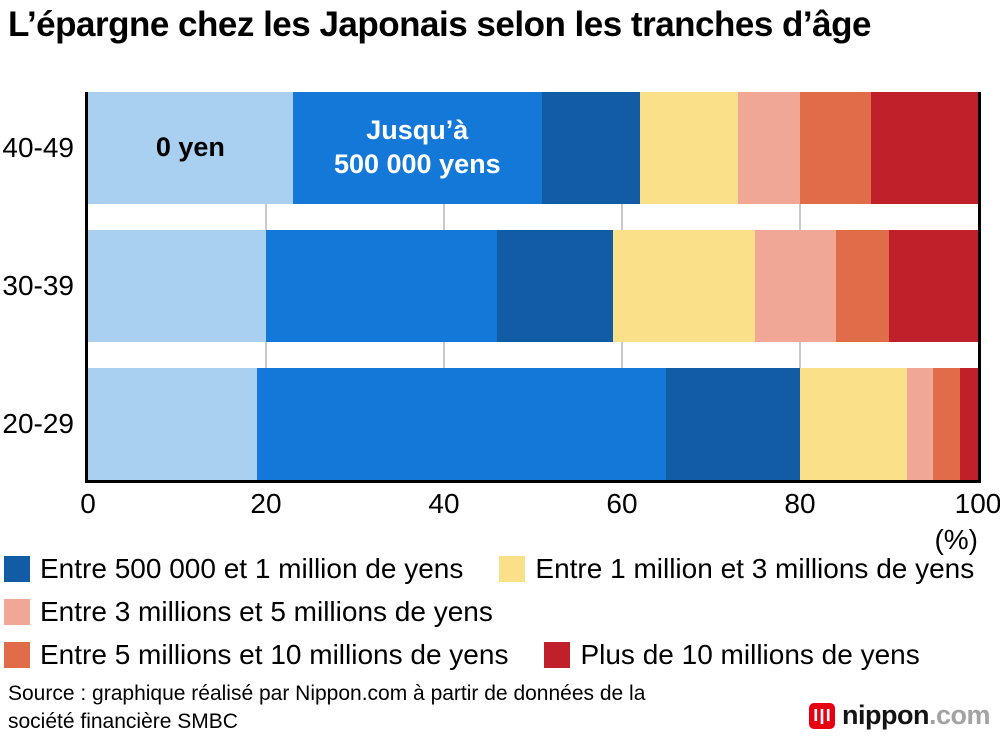  Describe the element at coordinates (266, 503) in the screenshot. I see `x-tick-20: 20` at that location.